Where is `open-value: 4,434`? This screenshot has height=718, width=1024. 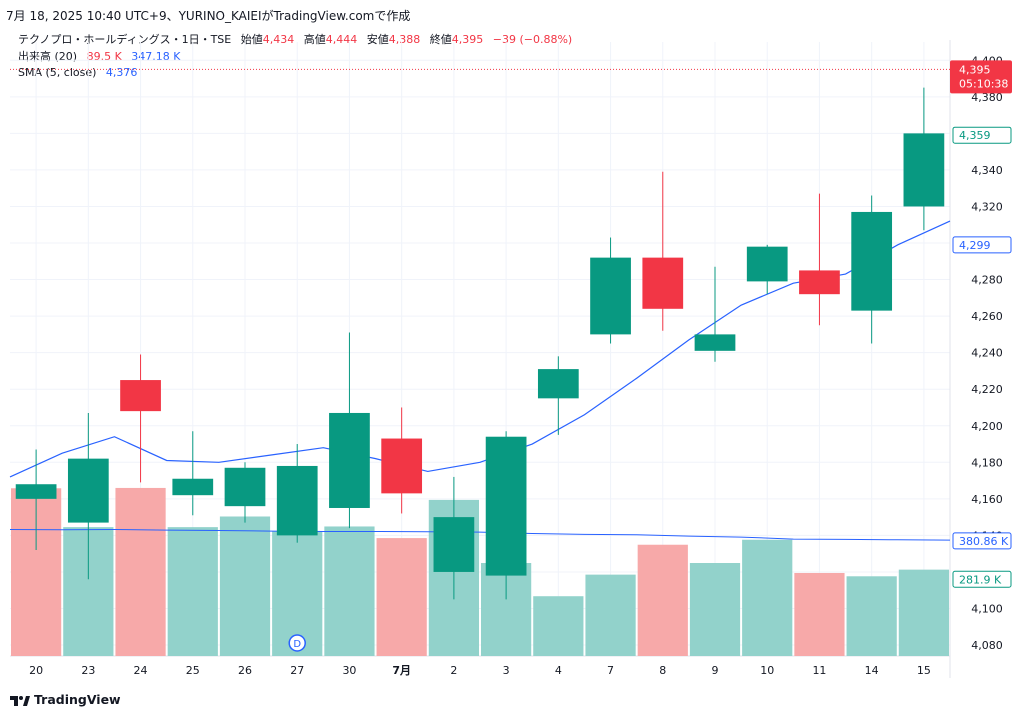
open-value: 4,434 is located at coordinates (278, 39).